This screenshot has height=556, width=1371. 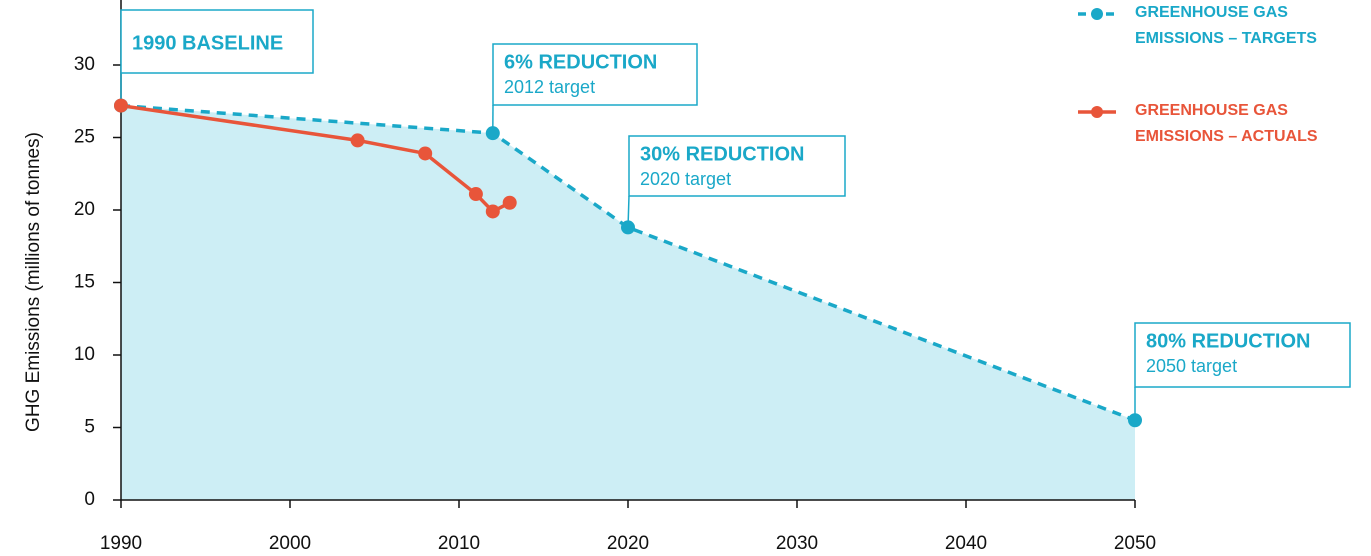 I want to click on x-tick-label: 2020, so click(x=628, y=543).